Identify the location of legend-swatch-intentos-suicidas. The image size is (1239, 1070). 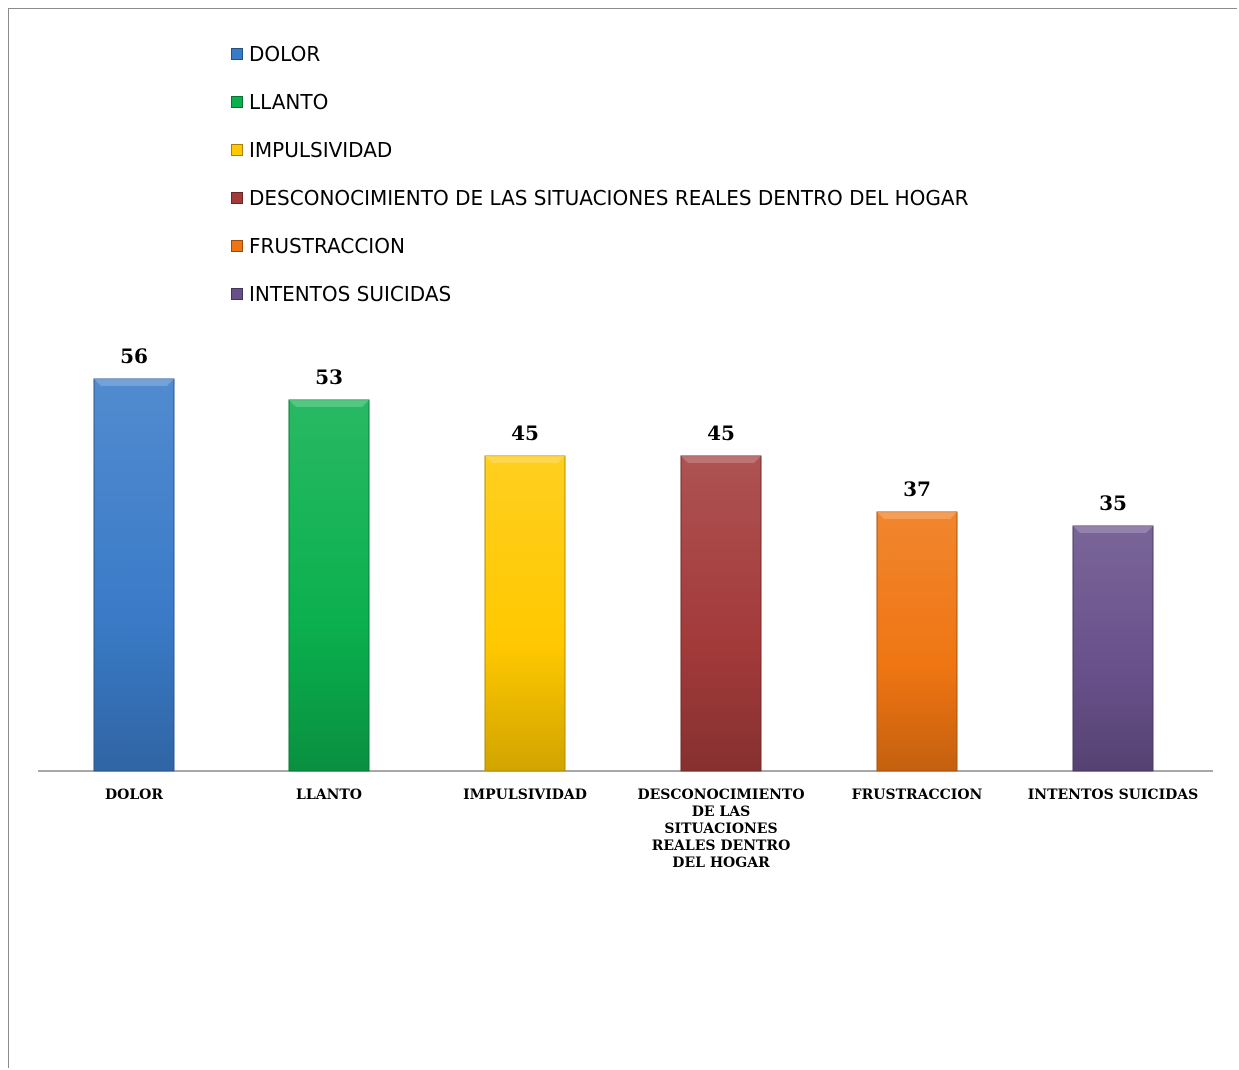
(237, 294).